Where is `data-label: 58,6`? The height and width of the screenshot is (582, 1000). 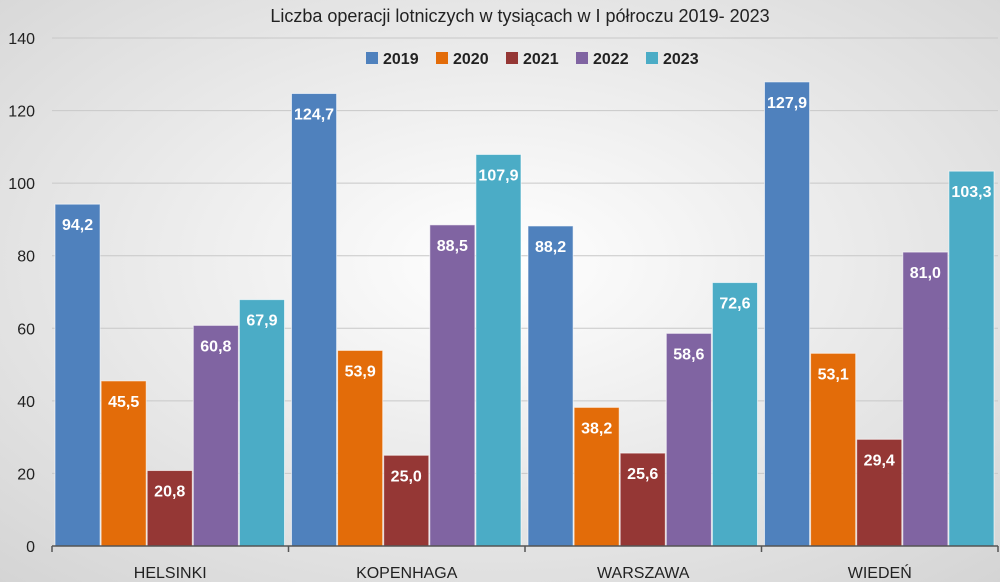 data-label: 58,6 is located at coordinates (688, 354).